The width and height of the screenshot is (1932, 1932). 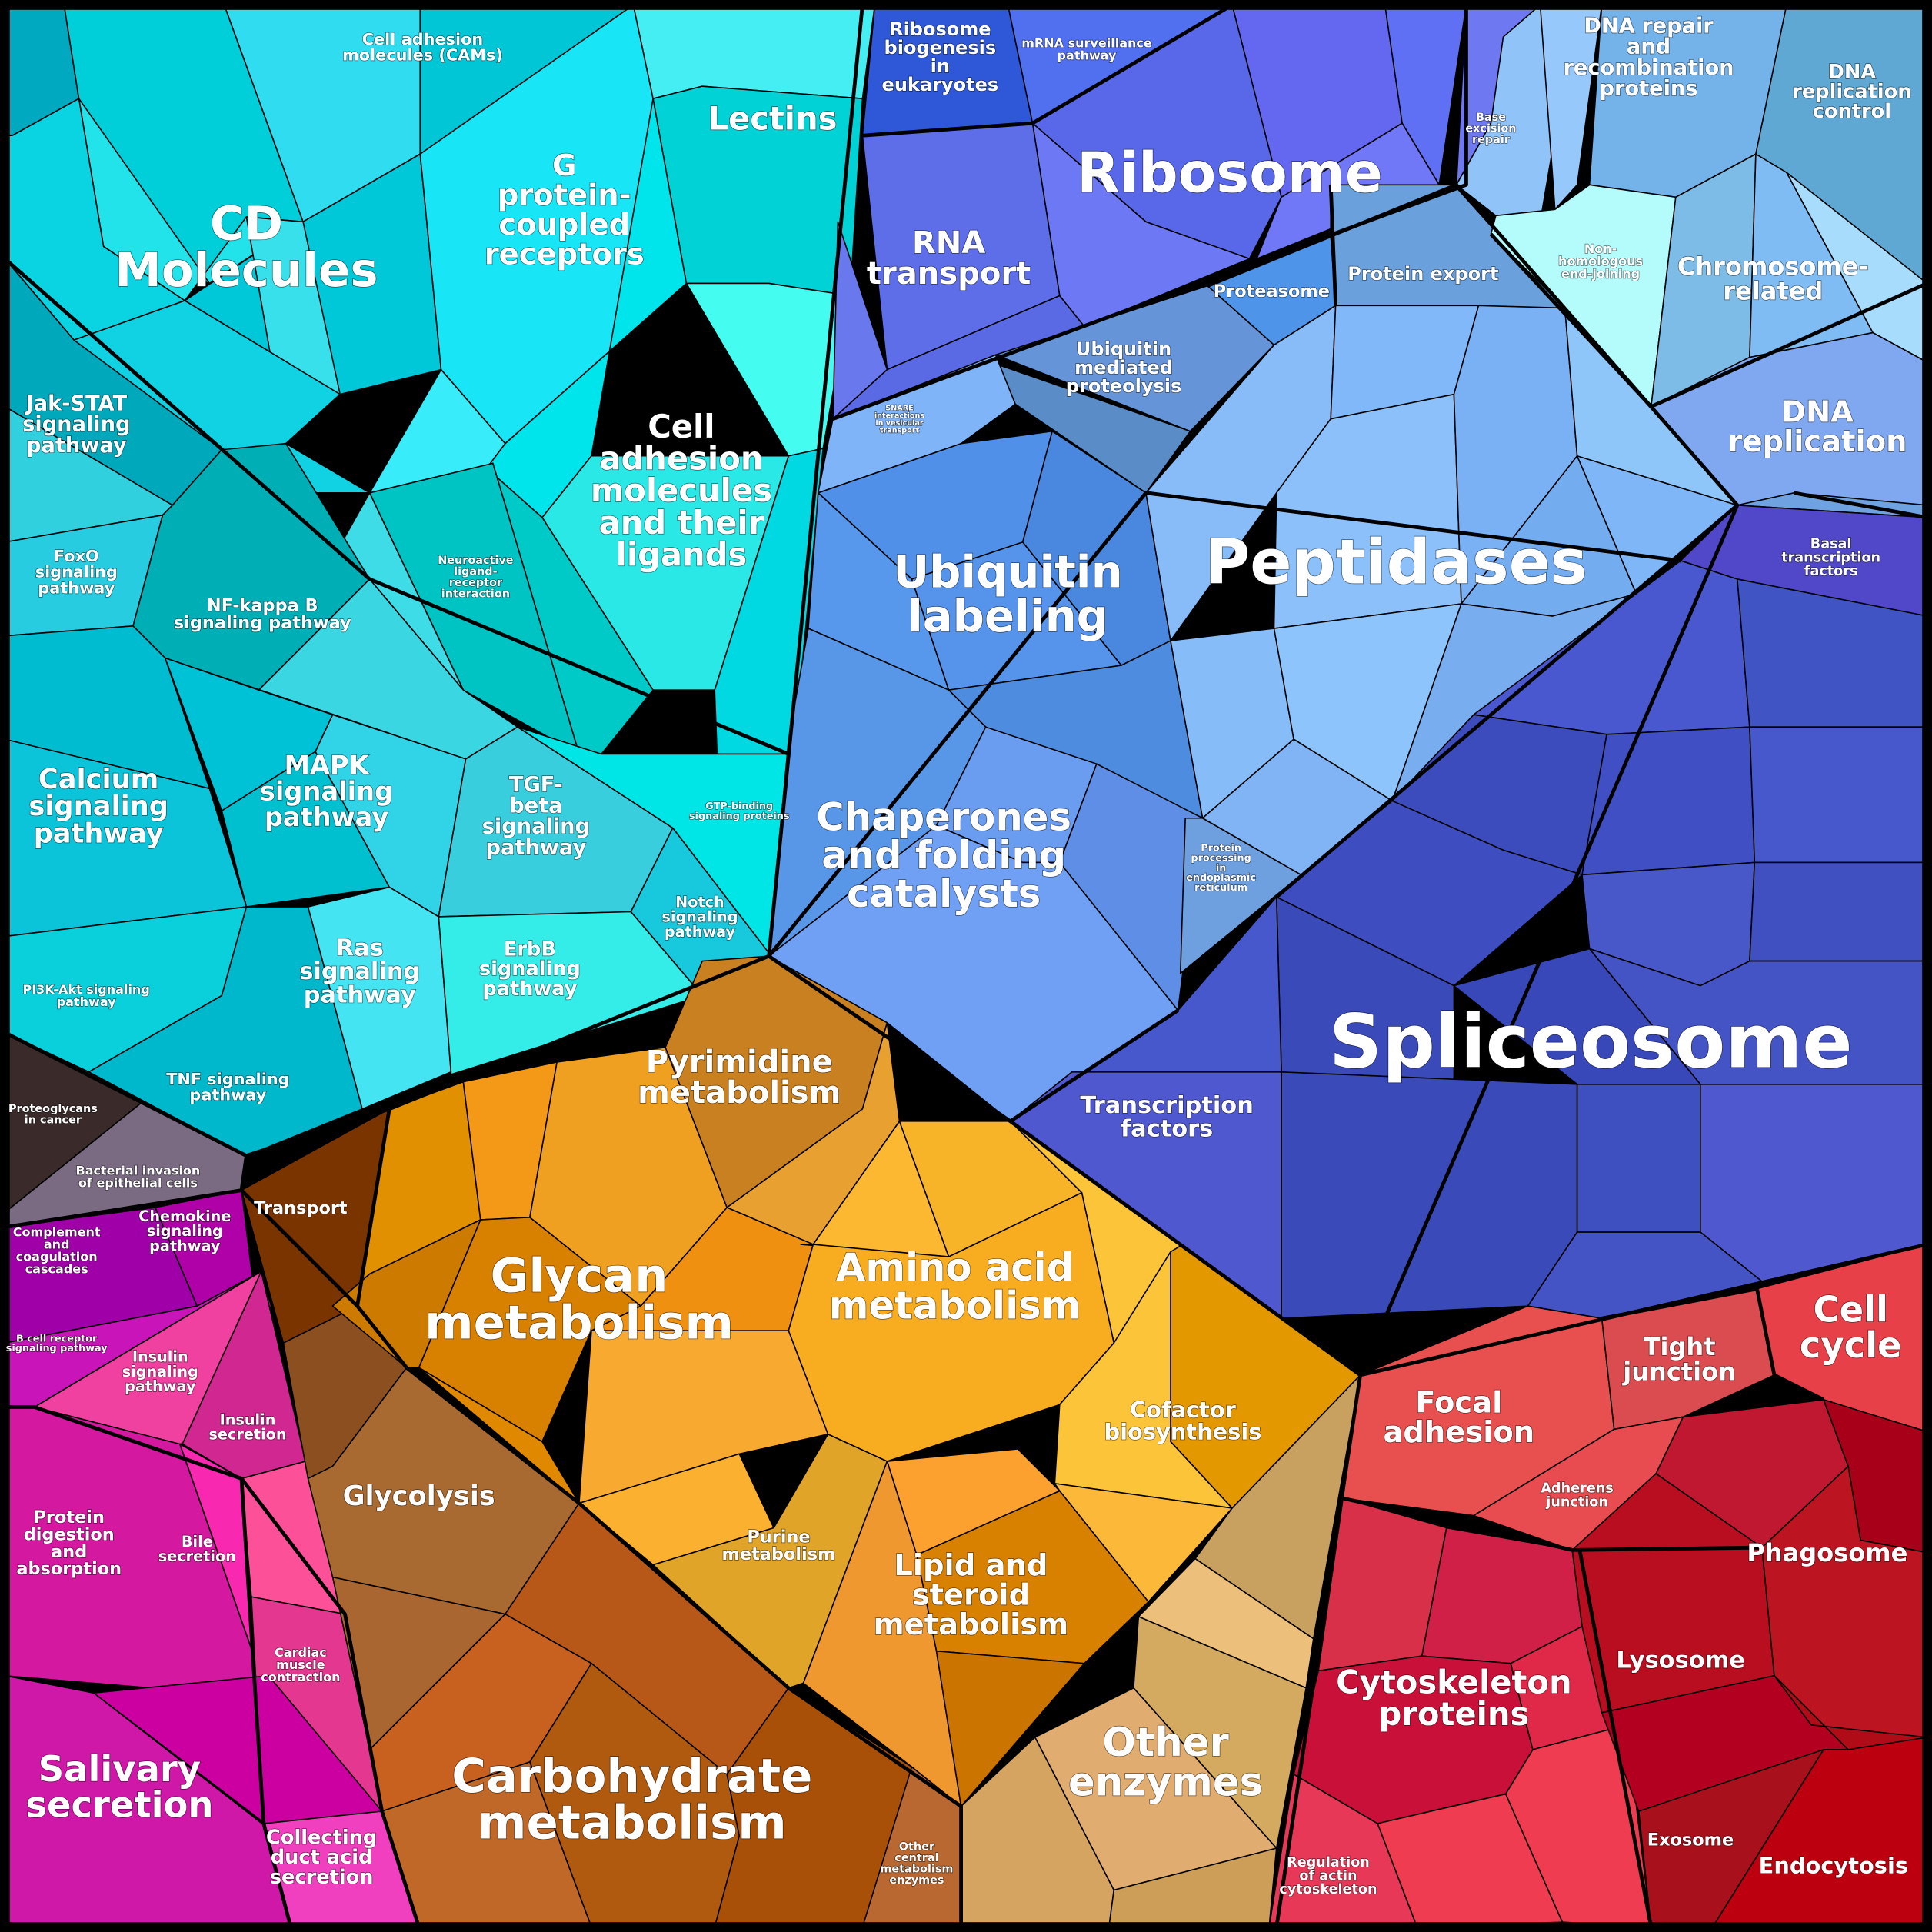 I want to click on label-line: digestion, so click(x=69, y=1534).